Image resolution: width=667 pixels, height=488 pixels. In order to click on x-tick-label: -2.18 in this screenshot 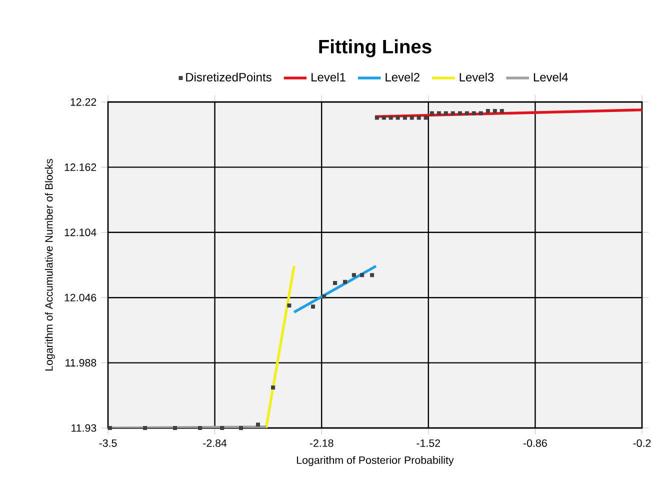, I will do `click(322, 443)`.